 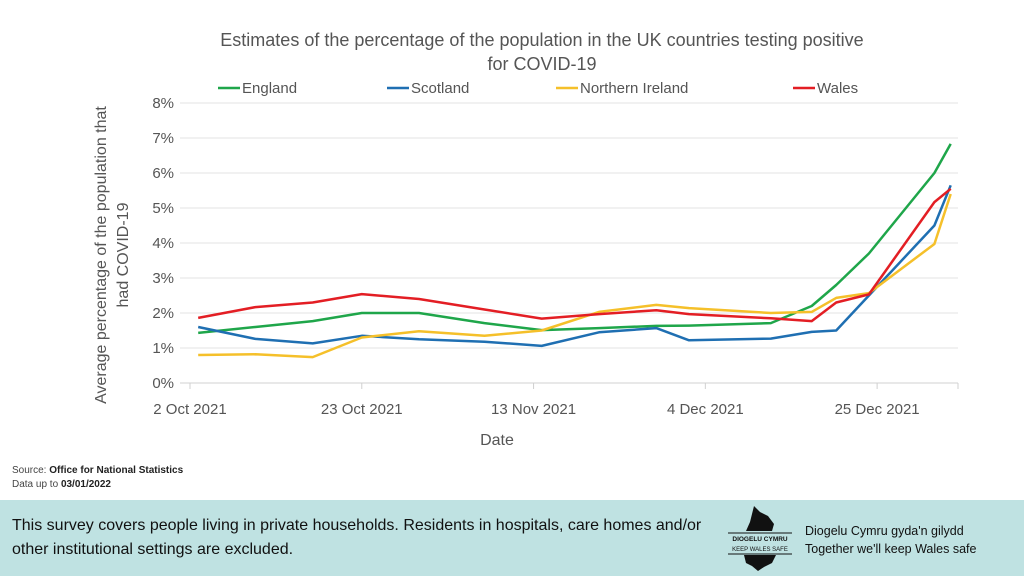 What do you see at coordinates (29, 470) in the screenshot?
I see `source-label: Source:` at bounding box center [29, 470].